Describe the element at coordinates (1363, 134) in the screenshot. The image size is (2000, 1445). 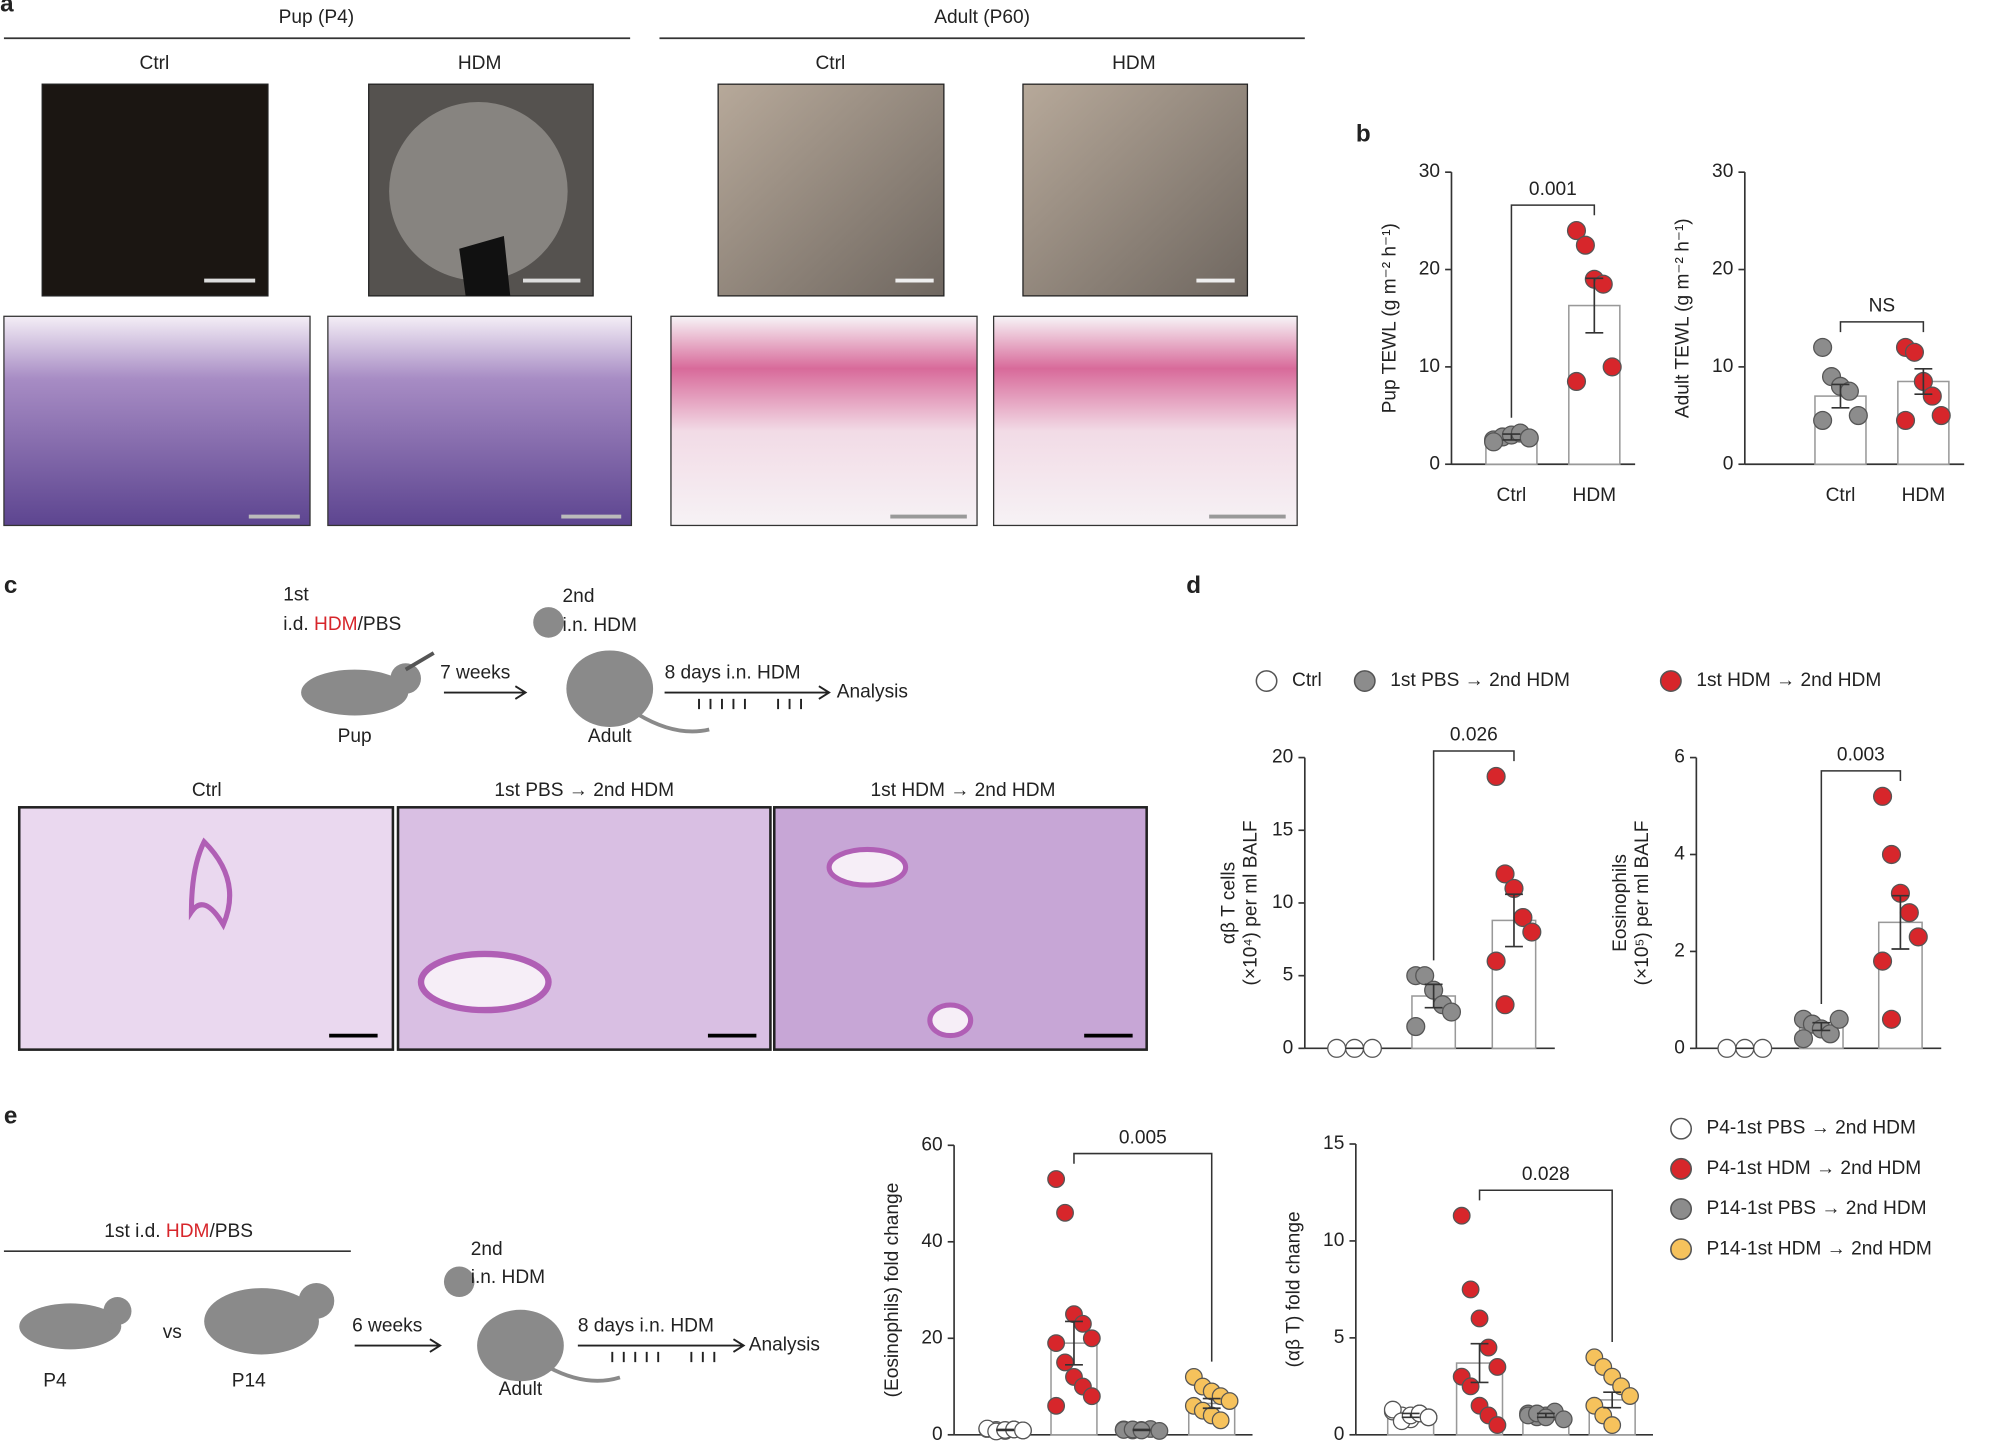
I see `panel-label: b` at that location.